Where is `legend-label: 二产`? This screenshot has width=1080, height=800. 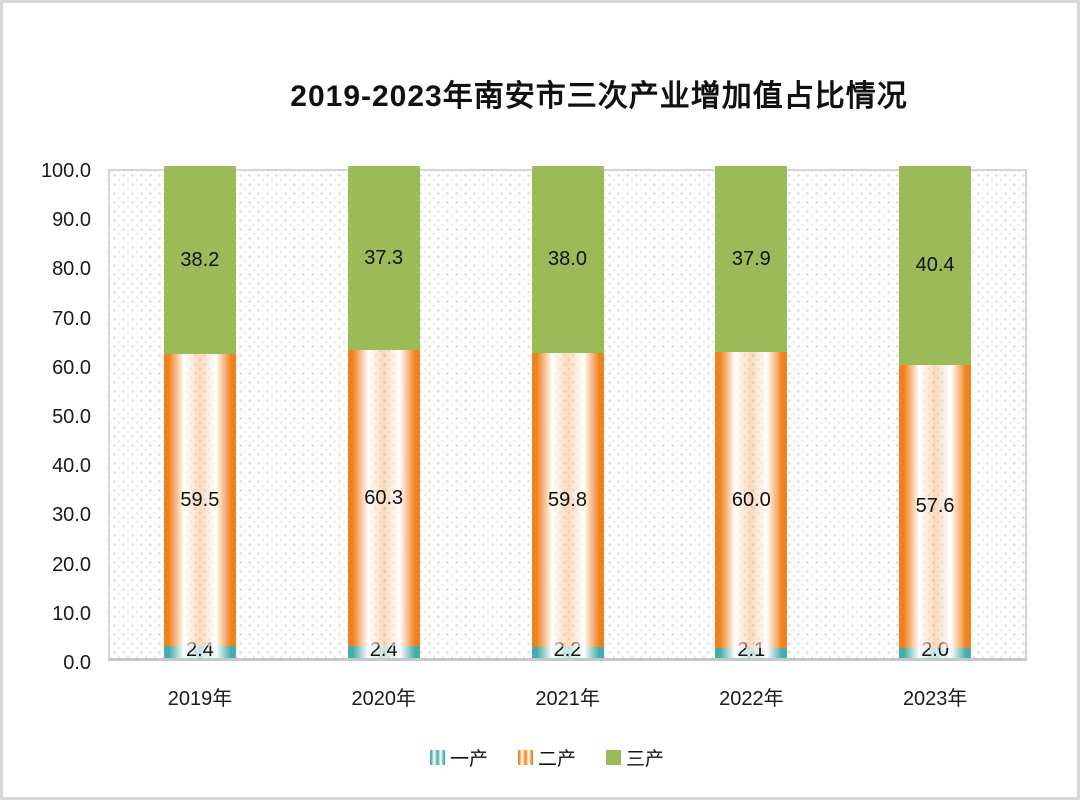
legend-label: 二产 is located at coordinates (556, 759).